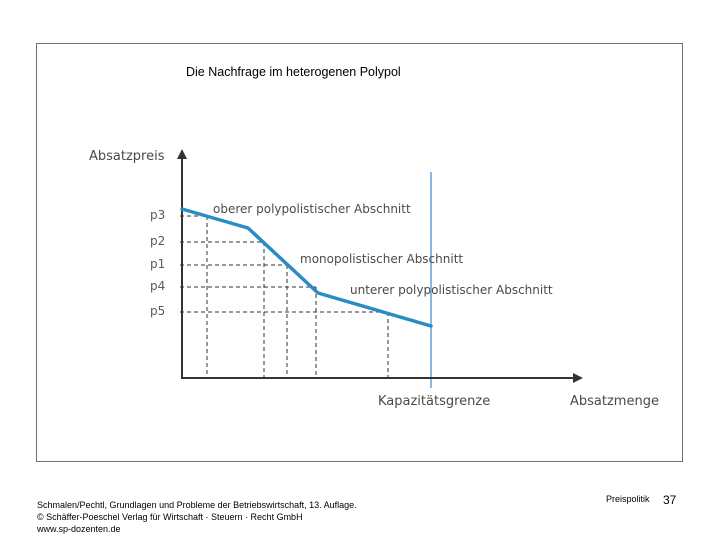 Image resolution: width=720 pixels, height=540 pixels. Describe the element at coordinates (628, 499) in the screenshot. I see `footer-topic: Preispolitik` at that location.